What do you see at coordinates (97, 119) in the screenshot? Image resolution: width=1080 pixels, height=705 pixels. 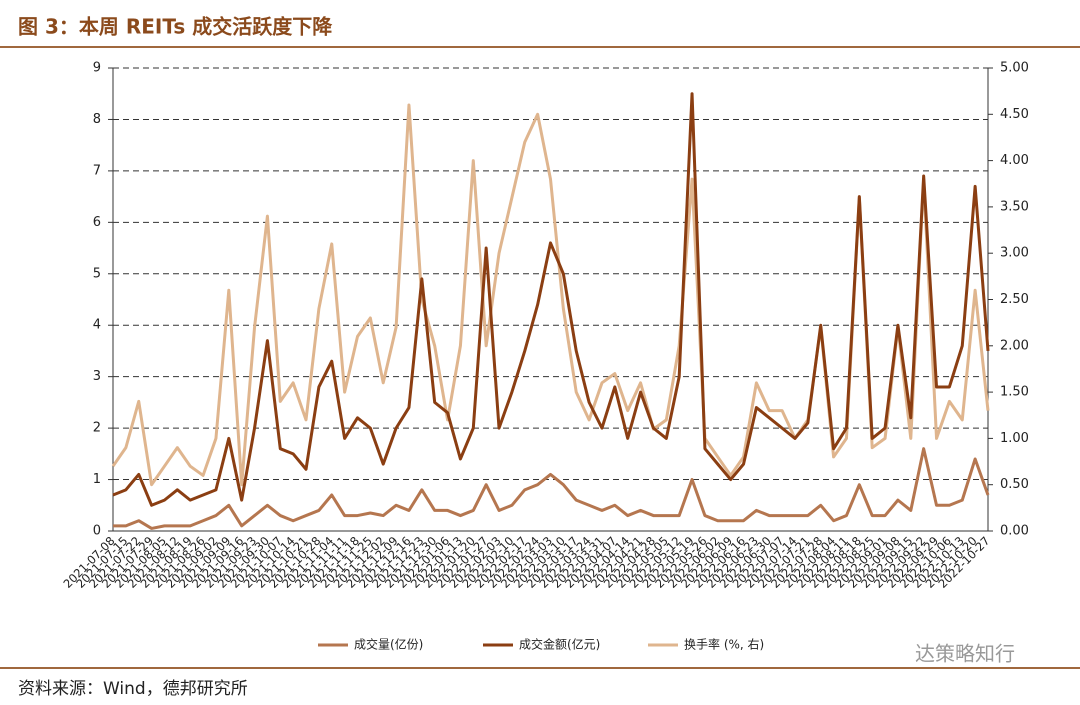 I see `y-tick-label: 8` at bounding box center [97, 119].